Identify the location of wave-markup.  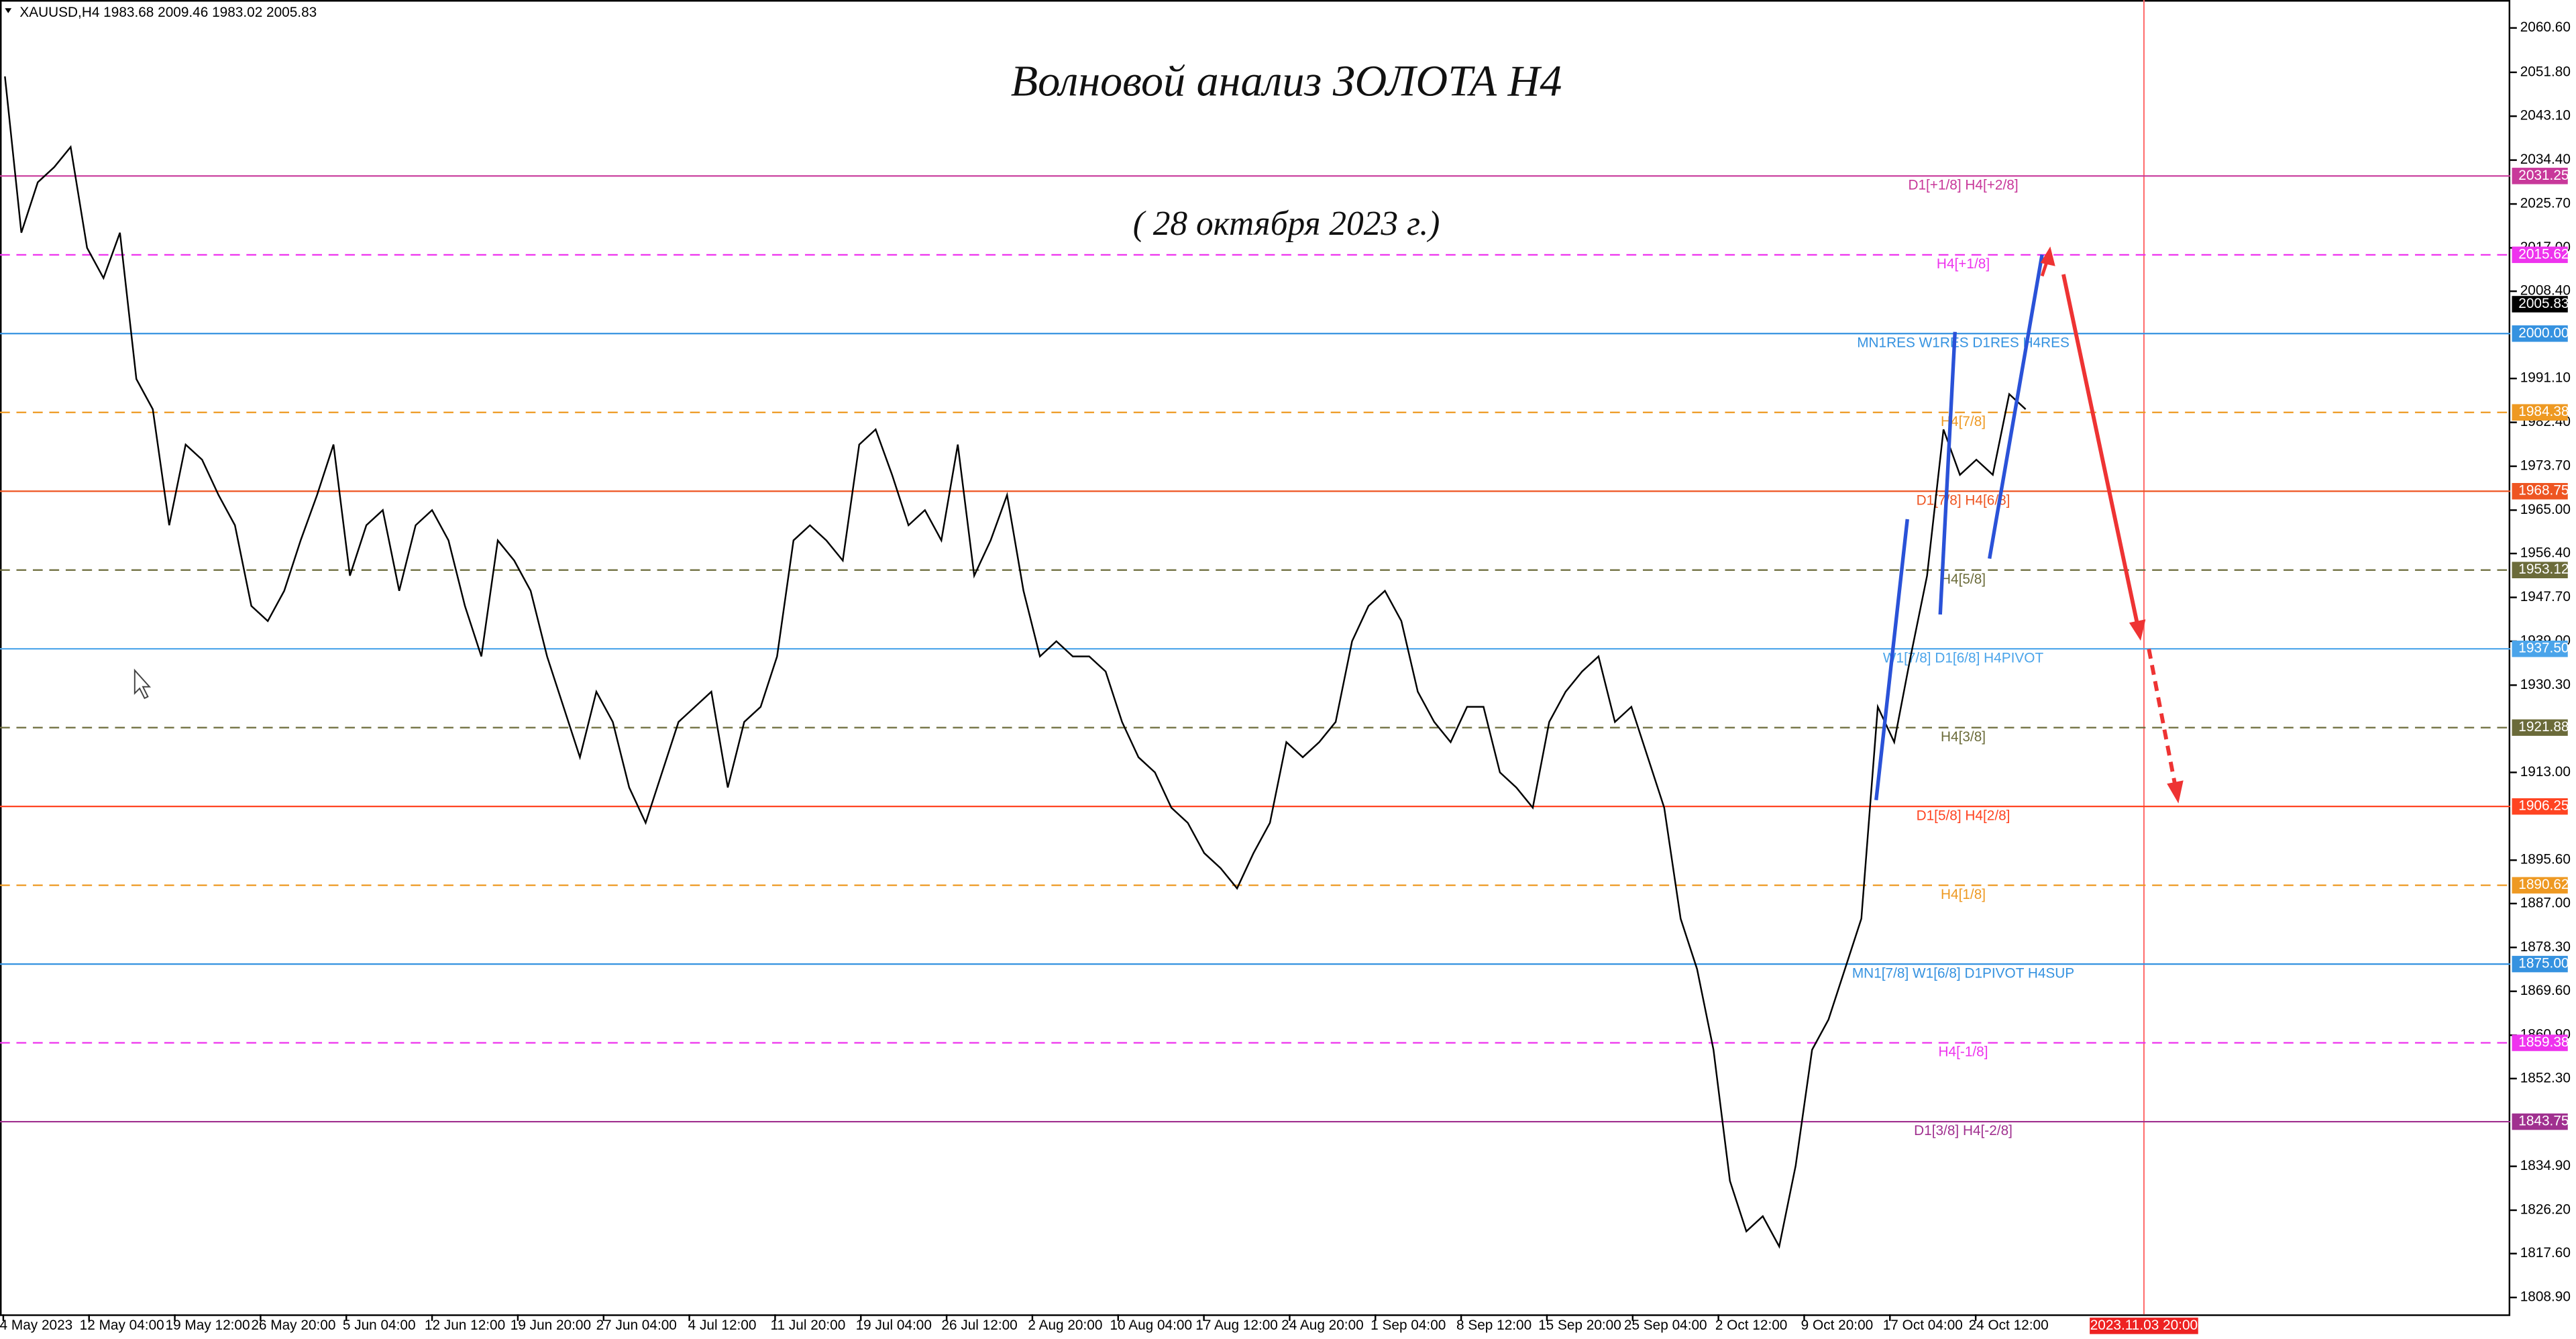
(2029, 525).